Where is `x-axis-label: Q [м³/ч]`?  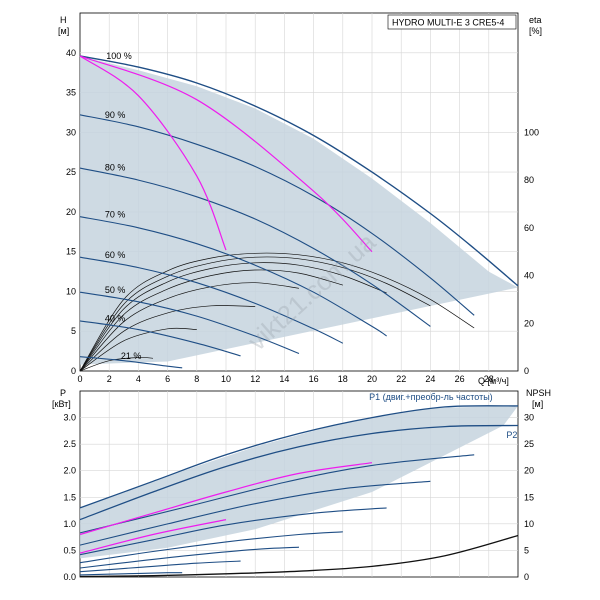
x-axis-label: Q [м³/ч] is located at coordinates (493, 381).